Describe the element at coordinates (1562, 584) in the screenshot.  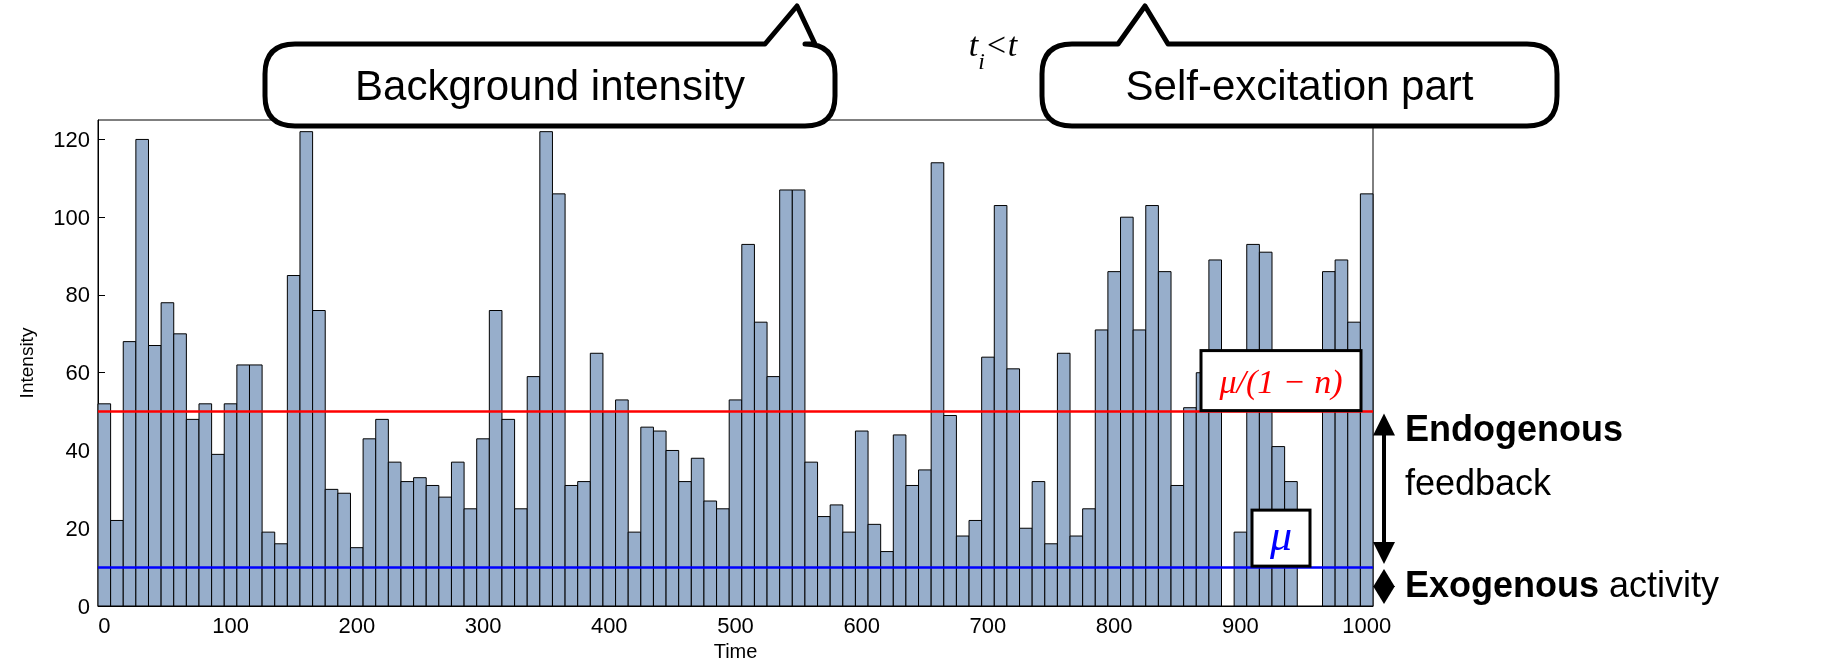
I see `text: Exogenous activity` at that location.